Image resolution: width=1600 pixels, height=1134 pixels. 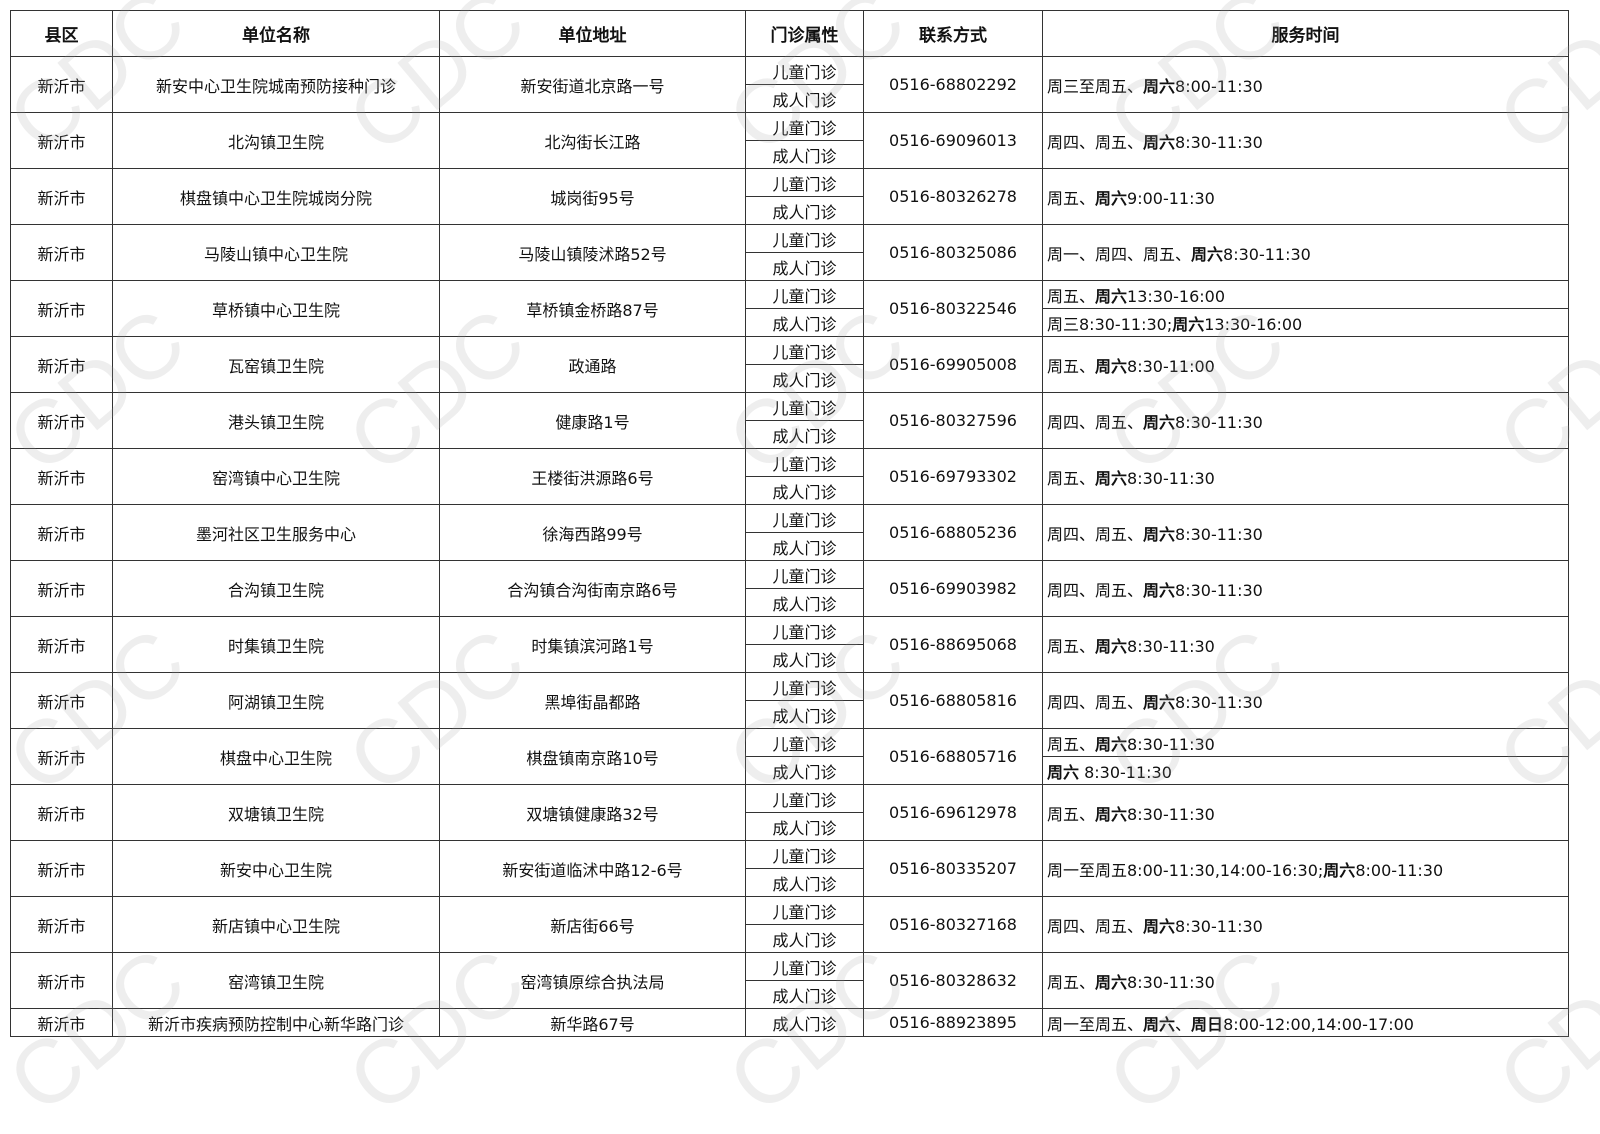 What do you see at coordinates (1305, 770) in the screenshot?
I see `service-time-cell-adult: 周六 8:30-11:30` at bounding box center [1305, 770].